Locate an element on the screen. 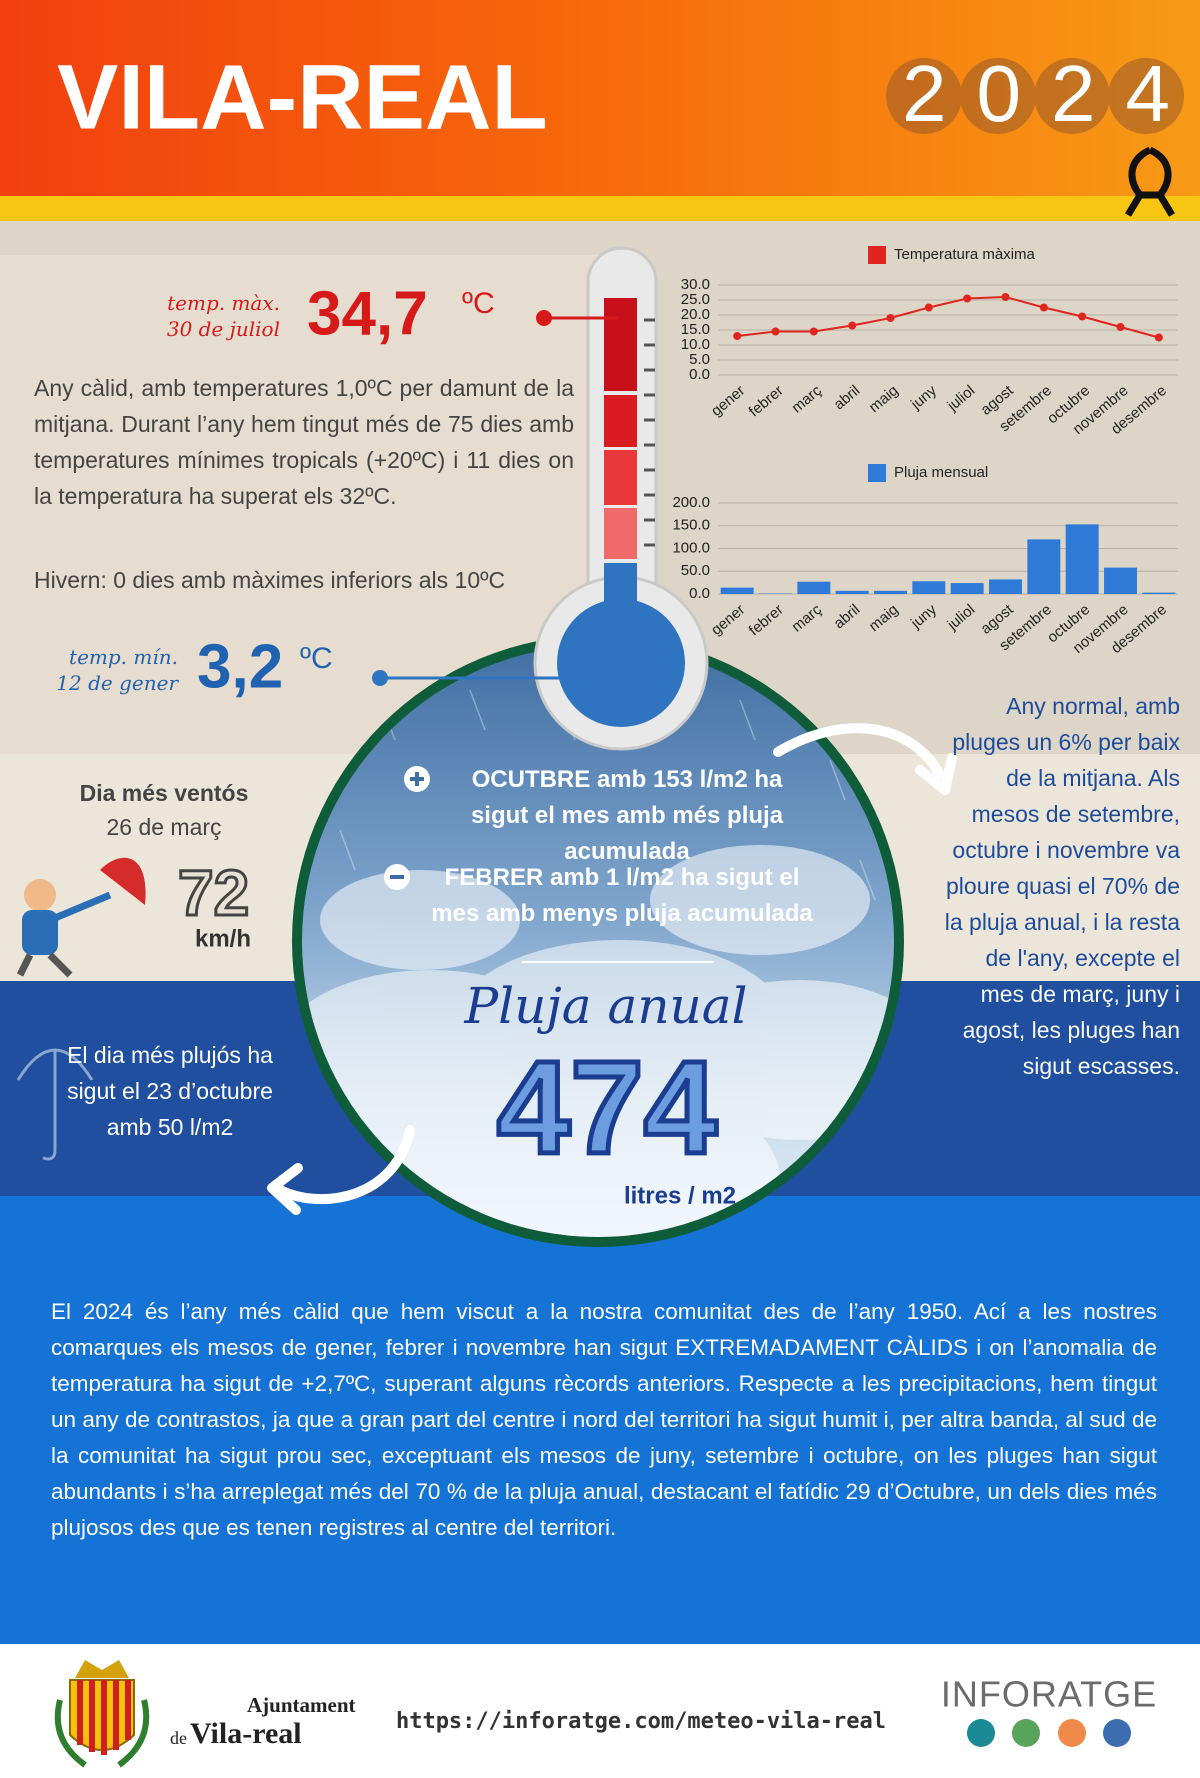  max-pointer-dot is located at coordinates (544, 318).